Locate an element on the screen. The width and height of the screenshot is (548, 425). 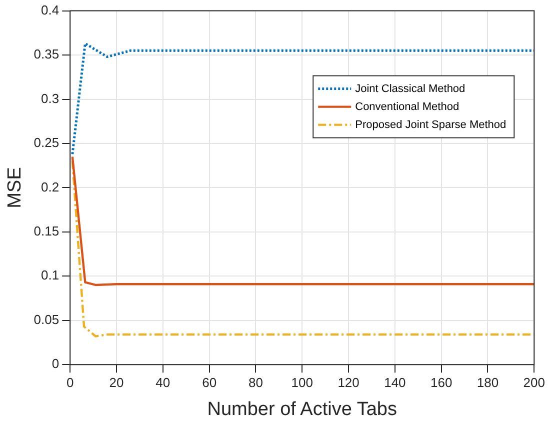
x-tick-label: 180 is located at coordinates (487, 382).